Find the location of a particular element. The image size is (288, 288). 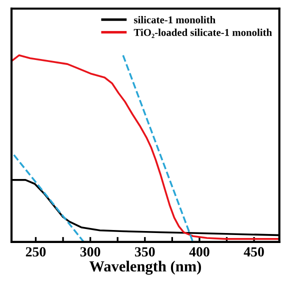

legend-label: TiO₂-loaded silicate-1 monolith is located at coordinates (203, 33).